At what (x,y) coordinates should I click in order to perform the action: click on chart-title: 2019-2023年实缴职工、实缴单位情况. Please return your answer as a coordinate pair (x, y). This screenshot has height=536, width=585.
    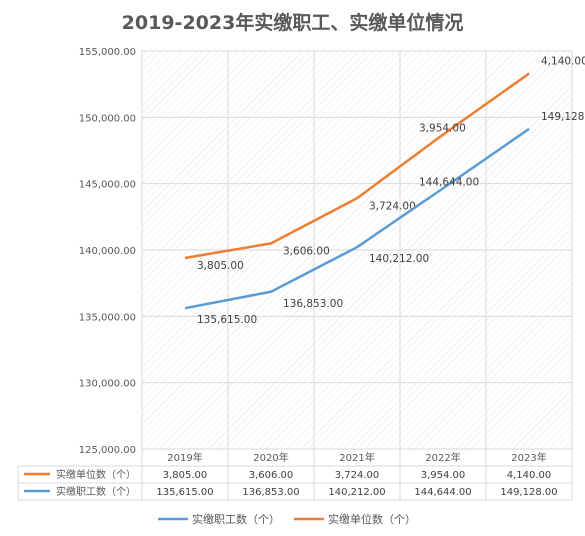
    Looking at the image, I should click on (292, 23).